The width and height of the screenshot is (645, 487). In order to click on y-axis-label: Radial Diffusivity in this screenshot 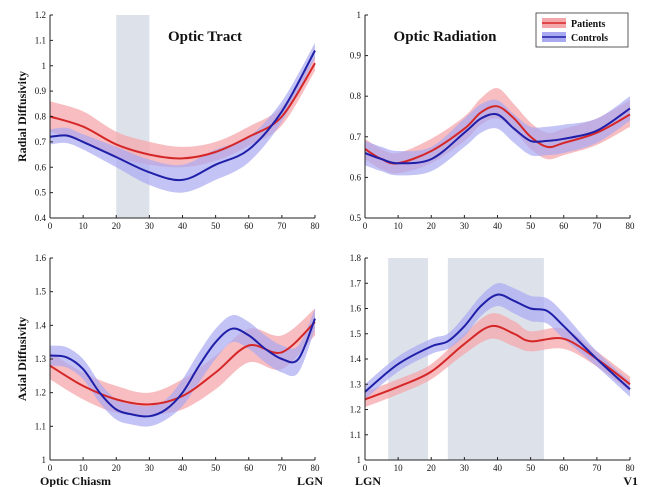, I will do `click(22, 116)`.